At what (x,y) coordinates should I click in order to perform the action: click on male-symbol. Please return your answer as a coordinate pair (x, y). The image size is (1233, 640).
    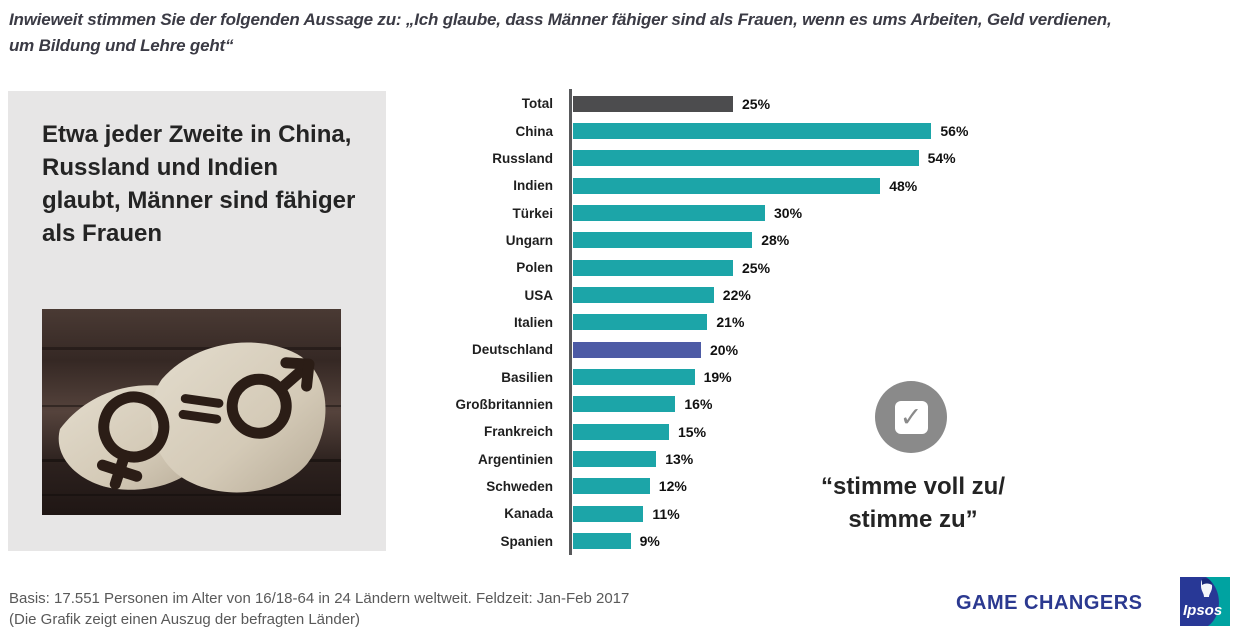
    Looking at the image, I should click on (270, 398).